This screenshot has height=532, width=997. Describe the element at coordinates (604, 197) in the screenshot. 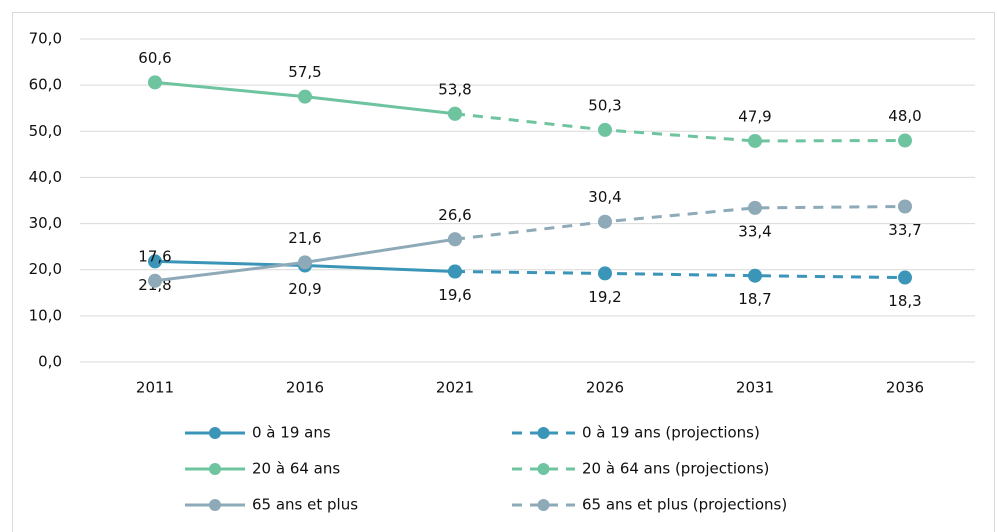

I see `data-label: 30,4` at that location.